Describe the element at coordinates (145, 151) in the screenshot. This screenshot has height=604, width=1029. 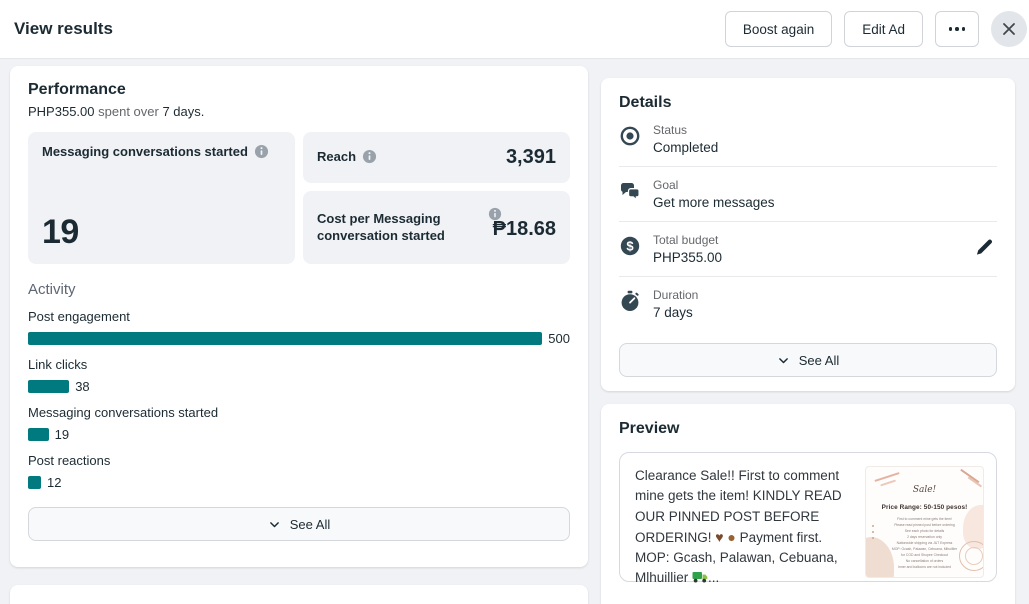
I see `metric-label: Messaging conversations started` at that location.